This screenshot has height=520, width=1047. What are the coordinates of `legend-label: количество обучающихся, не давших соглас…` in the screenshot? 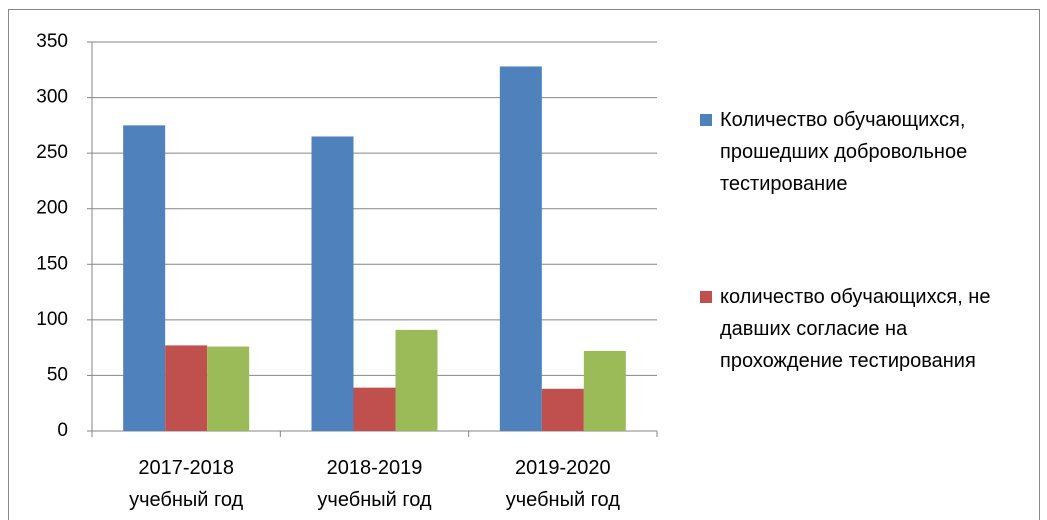 It's located at (855, 329).